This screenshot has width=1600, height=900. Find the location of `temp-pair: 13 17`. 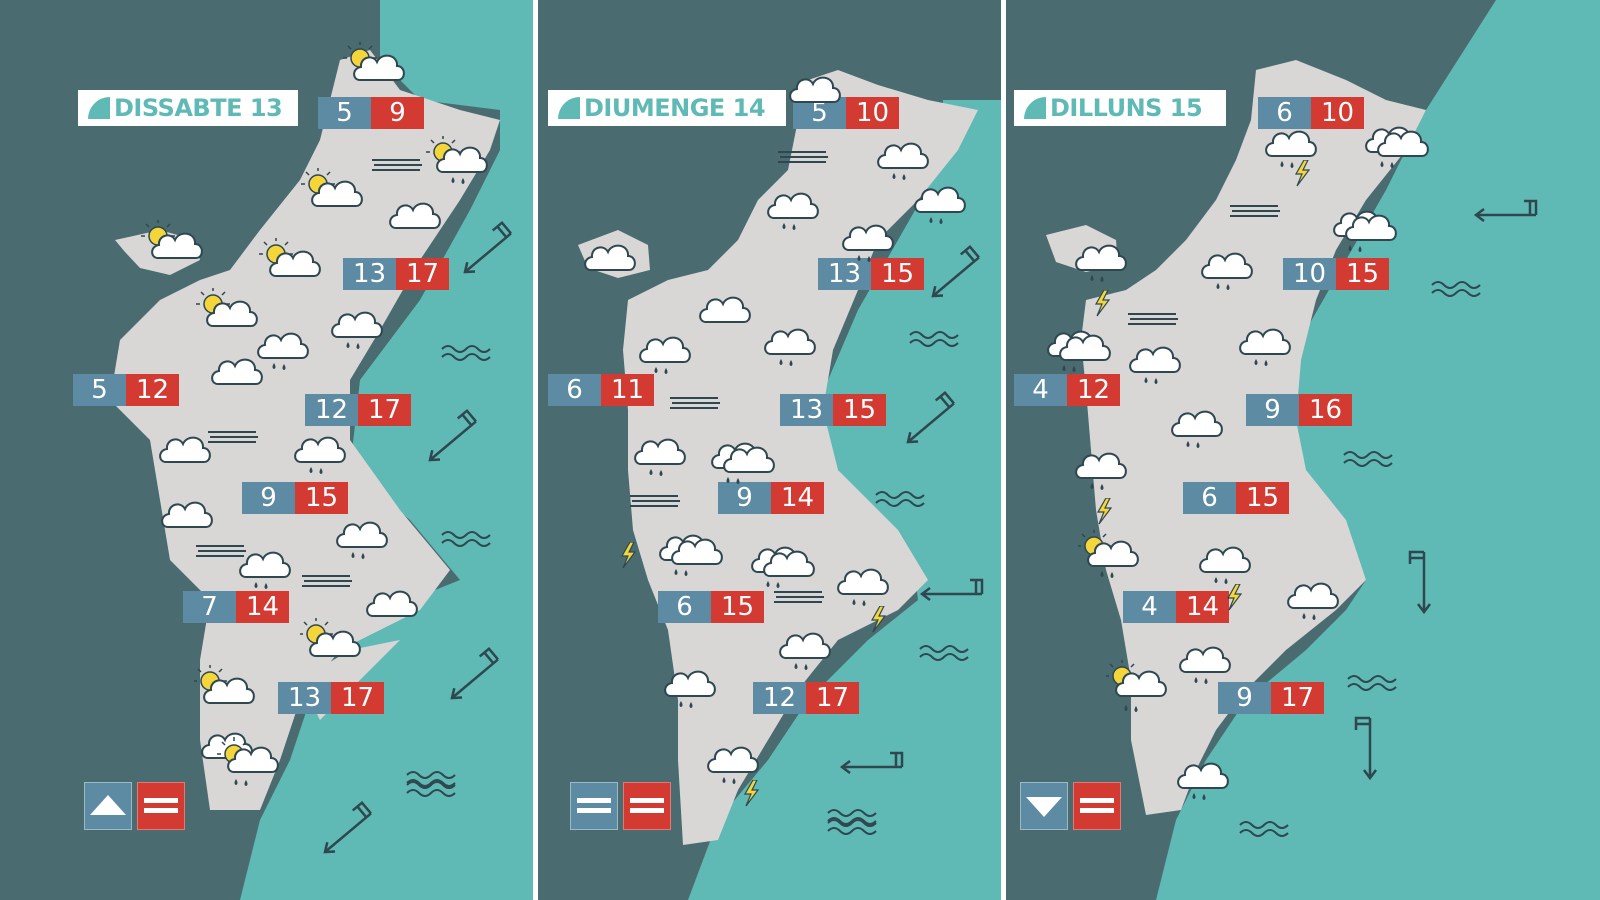

temp-pair: 13 17 is located at coordinates (396, 274).